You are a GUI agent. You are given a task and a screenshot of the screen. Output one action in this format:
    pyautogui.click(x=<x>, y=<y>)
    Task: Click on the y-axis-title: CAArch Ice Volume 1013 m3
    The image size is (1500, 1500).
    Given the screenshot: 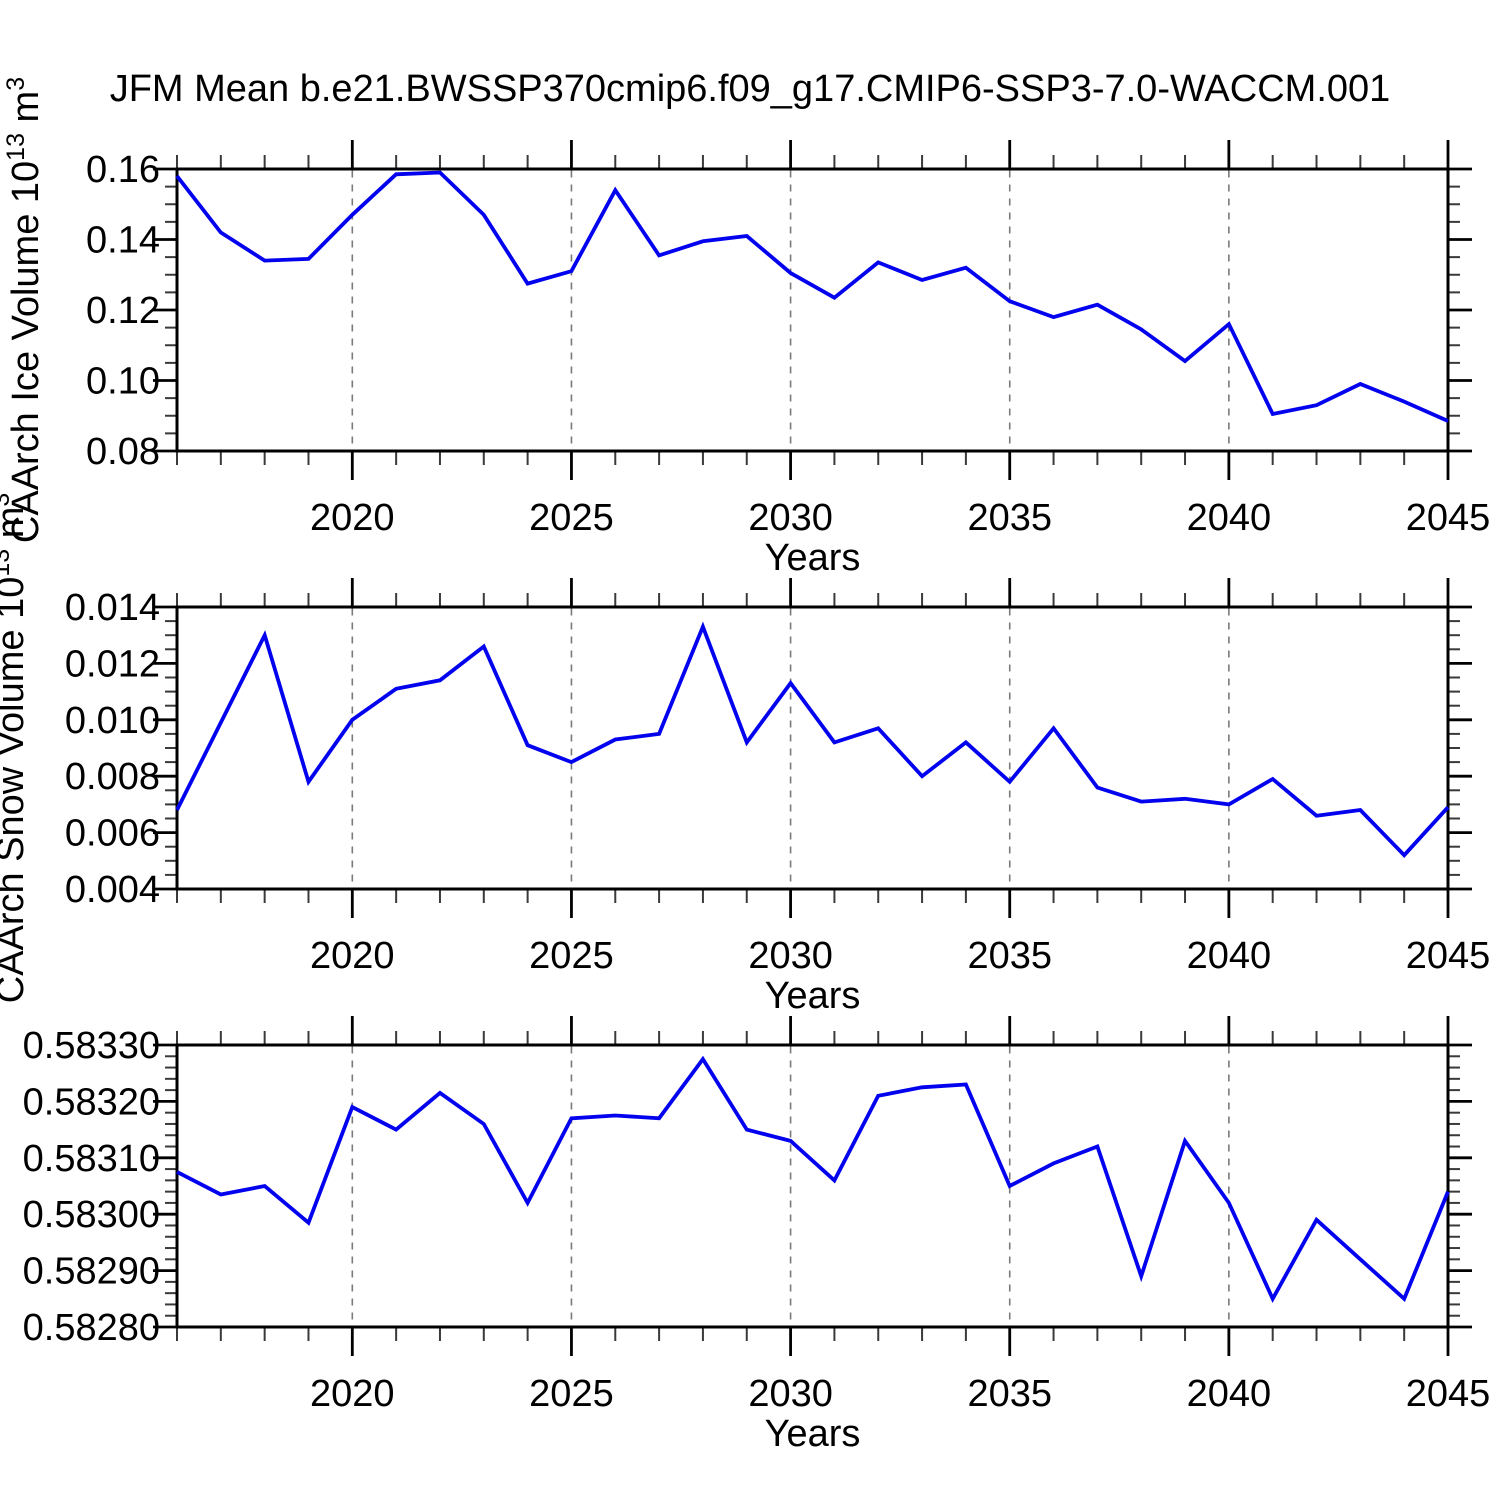 What is the action you would take?
    pyautogui.click(x=24, y=310)
    